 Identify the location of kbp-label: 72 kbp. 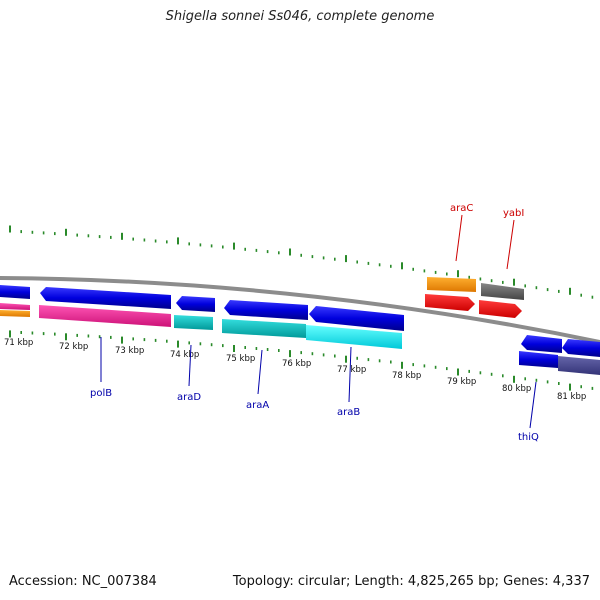
(73, 347).